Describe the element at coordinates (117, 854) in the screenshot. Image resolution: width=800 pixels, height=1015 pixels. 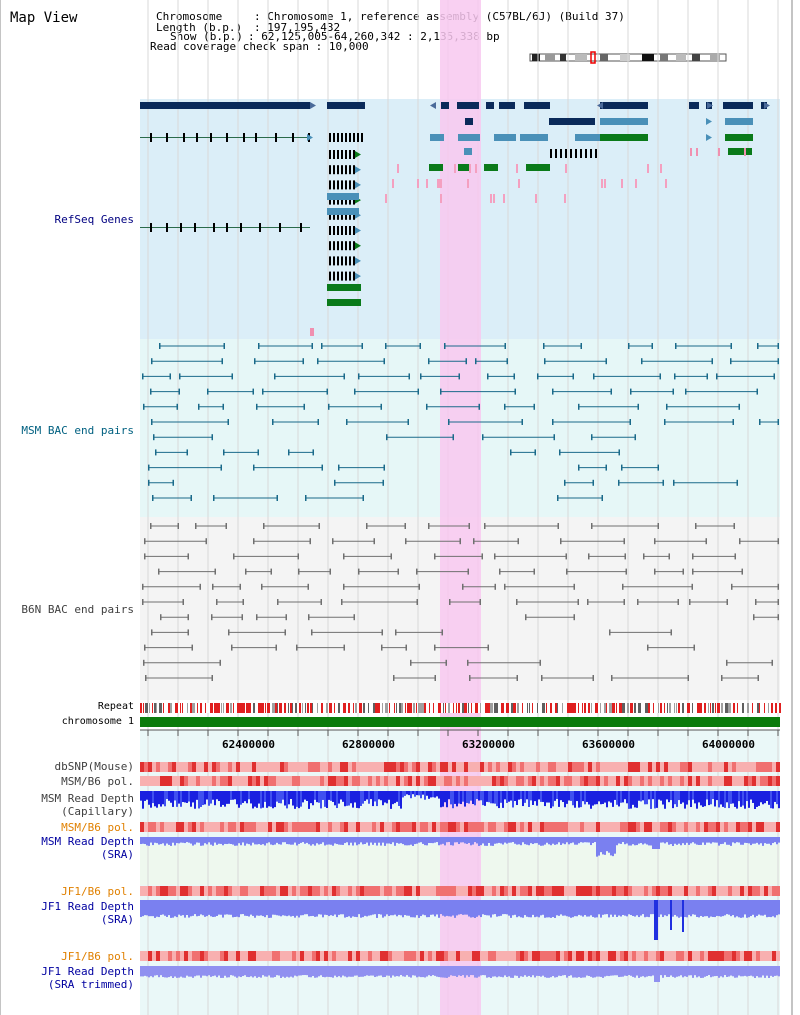
I see `msm-depth-sra-label-2: (SRA)` at that location.